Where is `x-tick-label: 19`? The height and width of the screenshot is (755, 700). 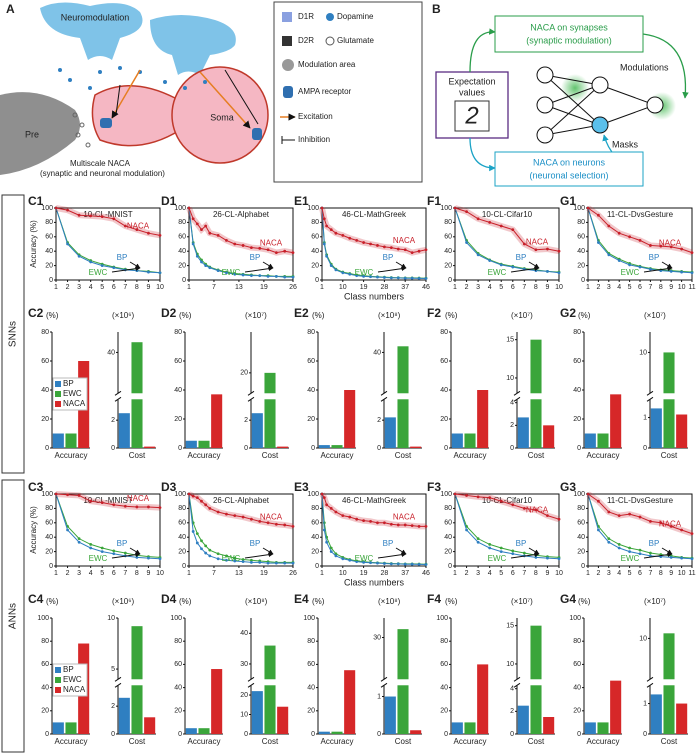
x-tick-label: 19 is located at coordinates (364, 573).